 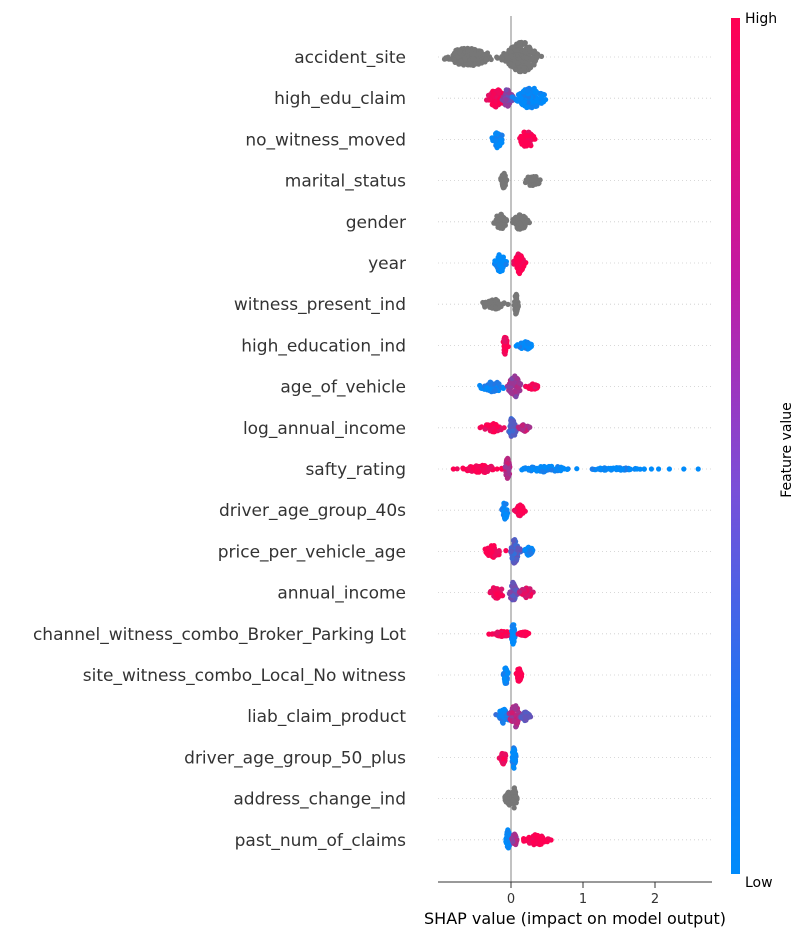 What do you see at coordinates (319, 800) in the screenshot?
I see `feature-label: address_change_ind` at bounding box center [319, 800].